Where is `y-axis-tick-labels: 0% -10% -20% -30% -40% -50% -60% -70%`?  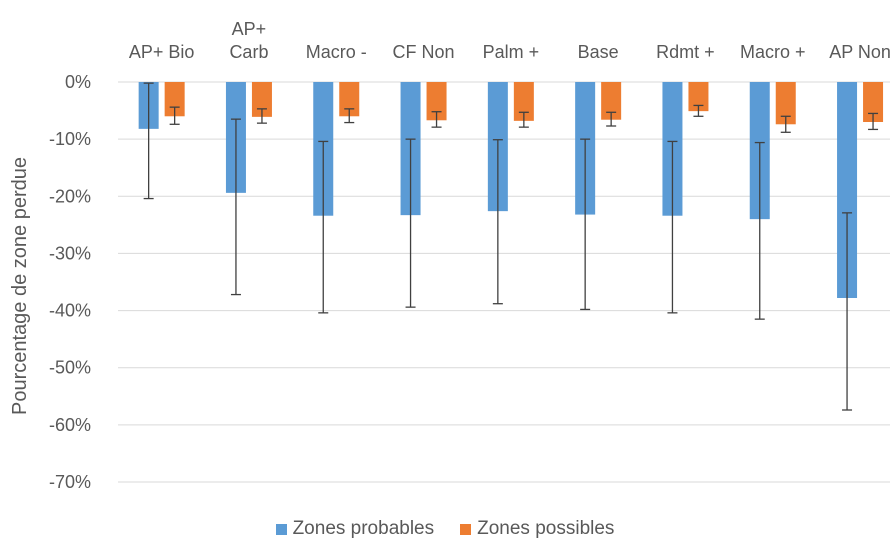 y-axis-tick-labels: 0% -10% -20% -30% -40% -50% -60% -70% is located at coordinates (70, 282).